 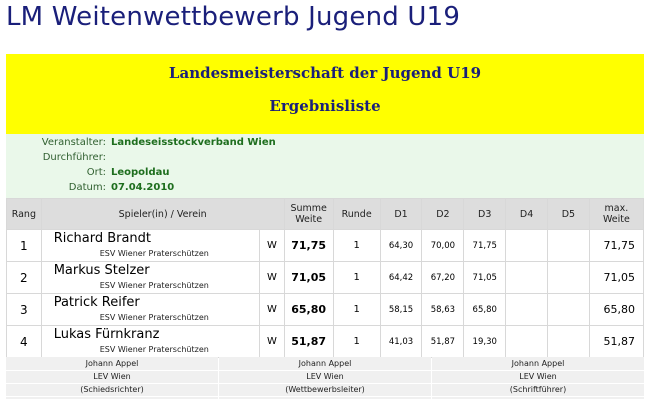 I want to click on official-role: (Wettbewerbsleiter), so click(x=325, y=390).